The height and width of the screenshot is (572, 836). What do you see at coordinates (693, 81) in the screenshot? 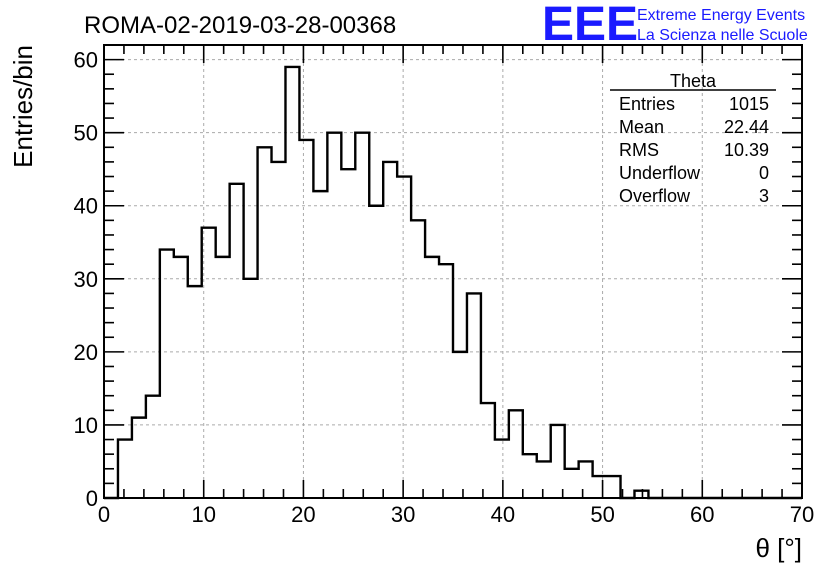
I see `stats-title: Theta` at bounding box center [693, 81].